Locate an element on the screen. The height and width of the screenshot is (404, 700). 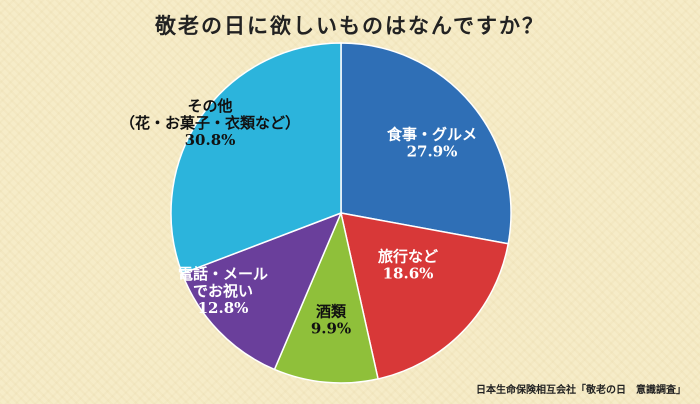
slice-value-label: 18.6% is located at coordinates (408, 274).